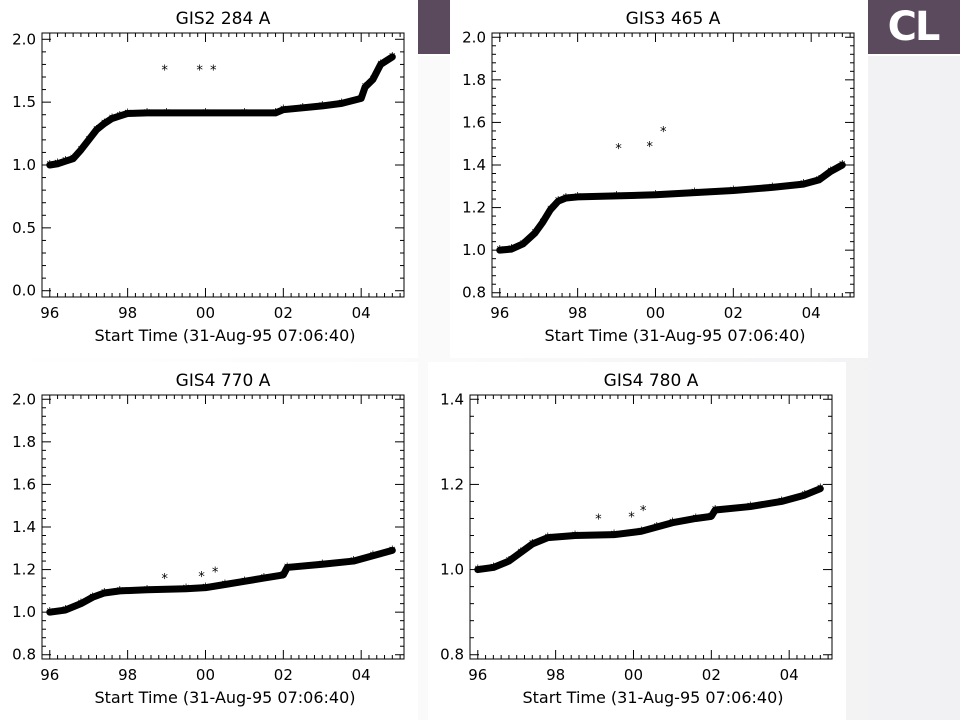 This screenshot has height=720, width=960. Describe the element at coordinates (223, 381) in the screenshot. I see `chart-title: GIS4 770 A` at that location.